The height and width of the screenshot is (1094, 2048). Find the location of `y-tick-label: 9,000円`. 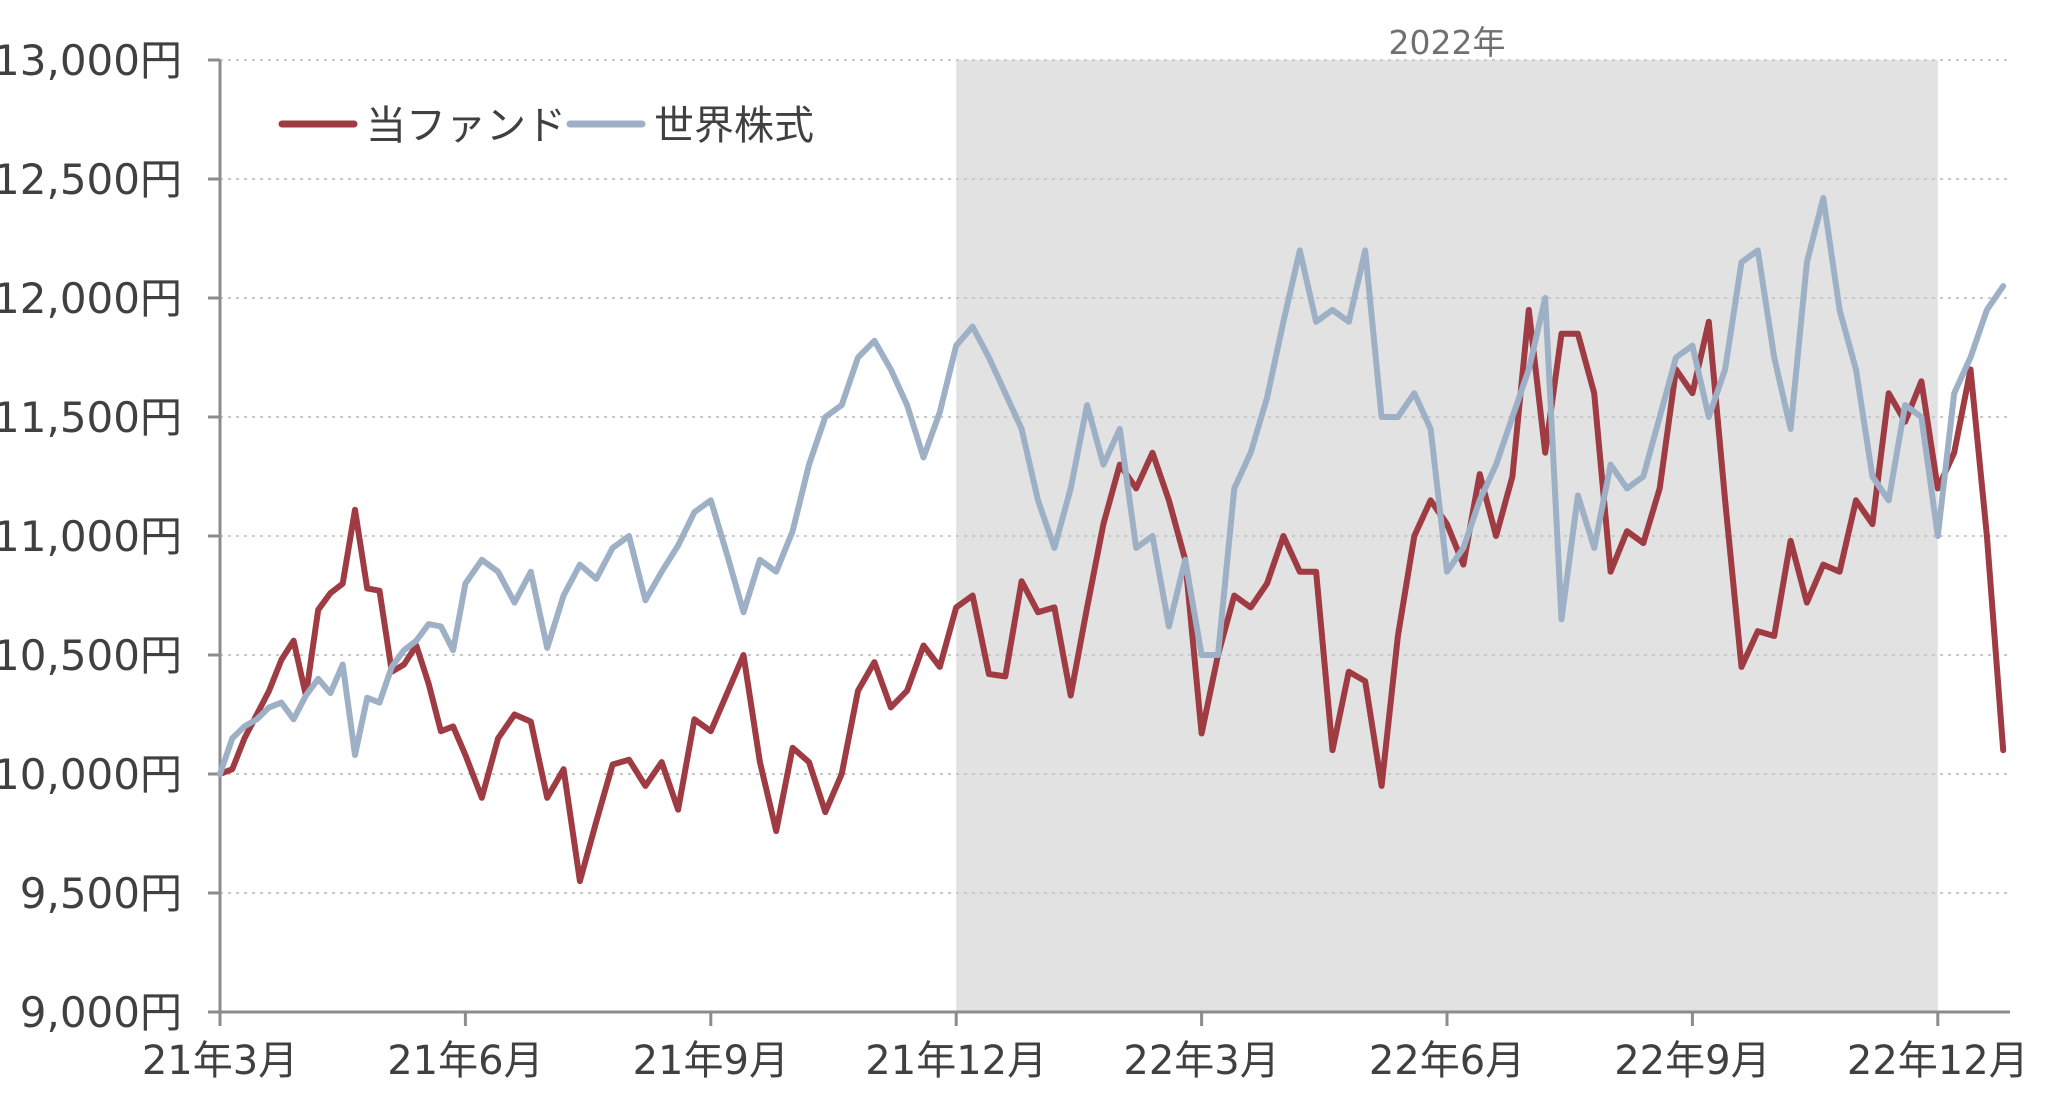

y-tick-label: 9,000円 is located at coordinates (101, 1012).